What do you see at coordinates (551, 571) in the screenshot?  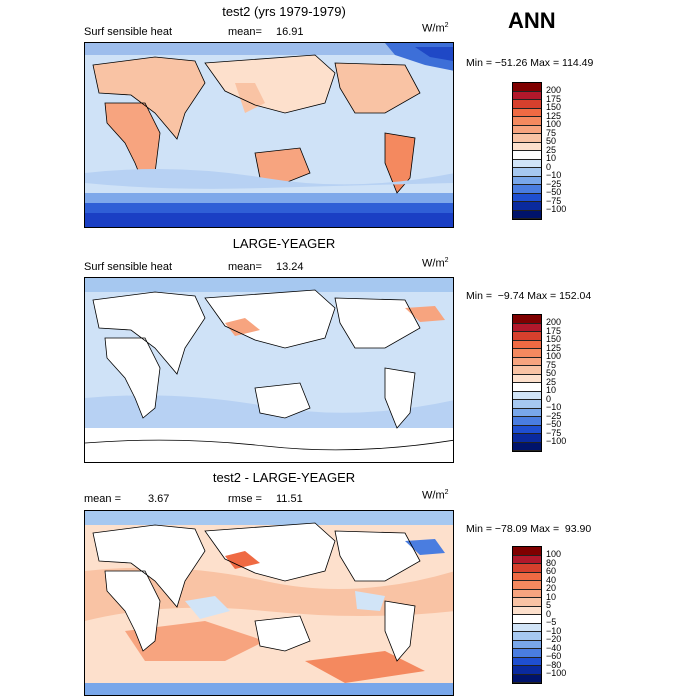 I see `colorbar-tick-label: 60` at bounding box center [551, 571].